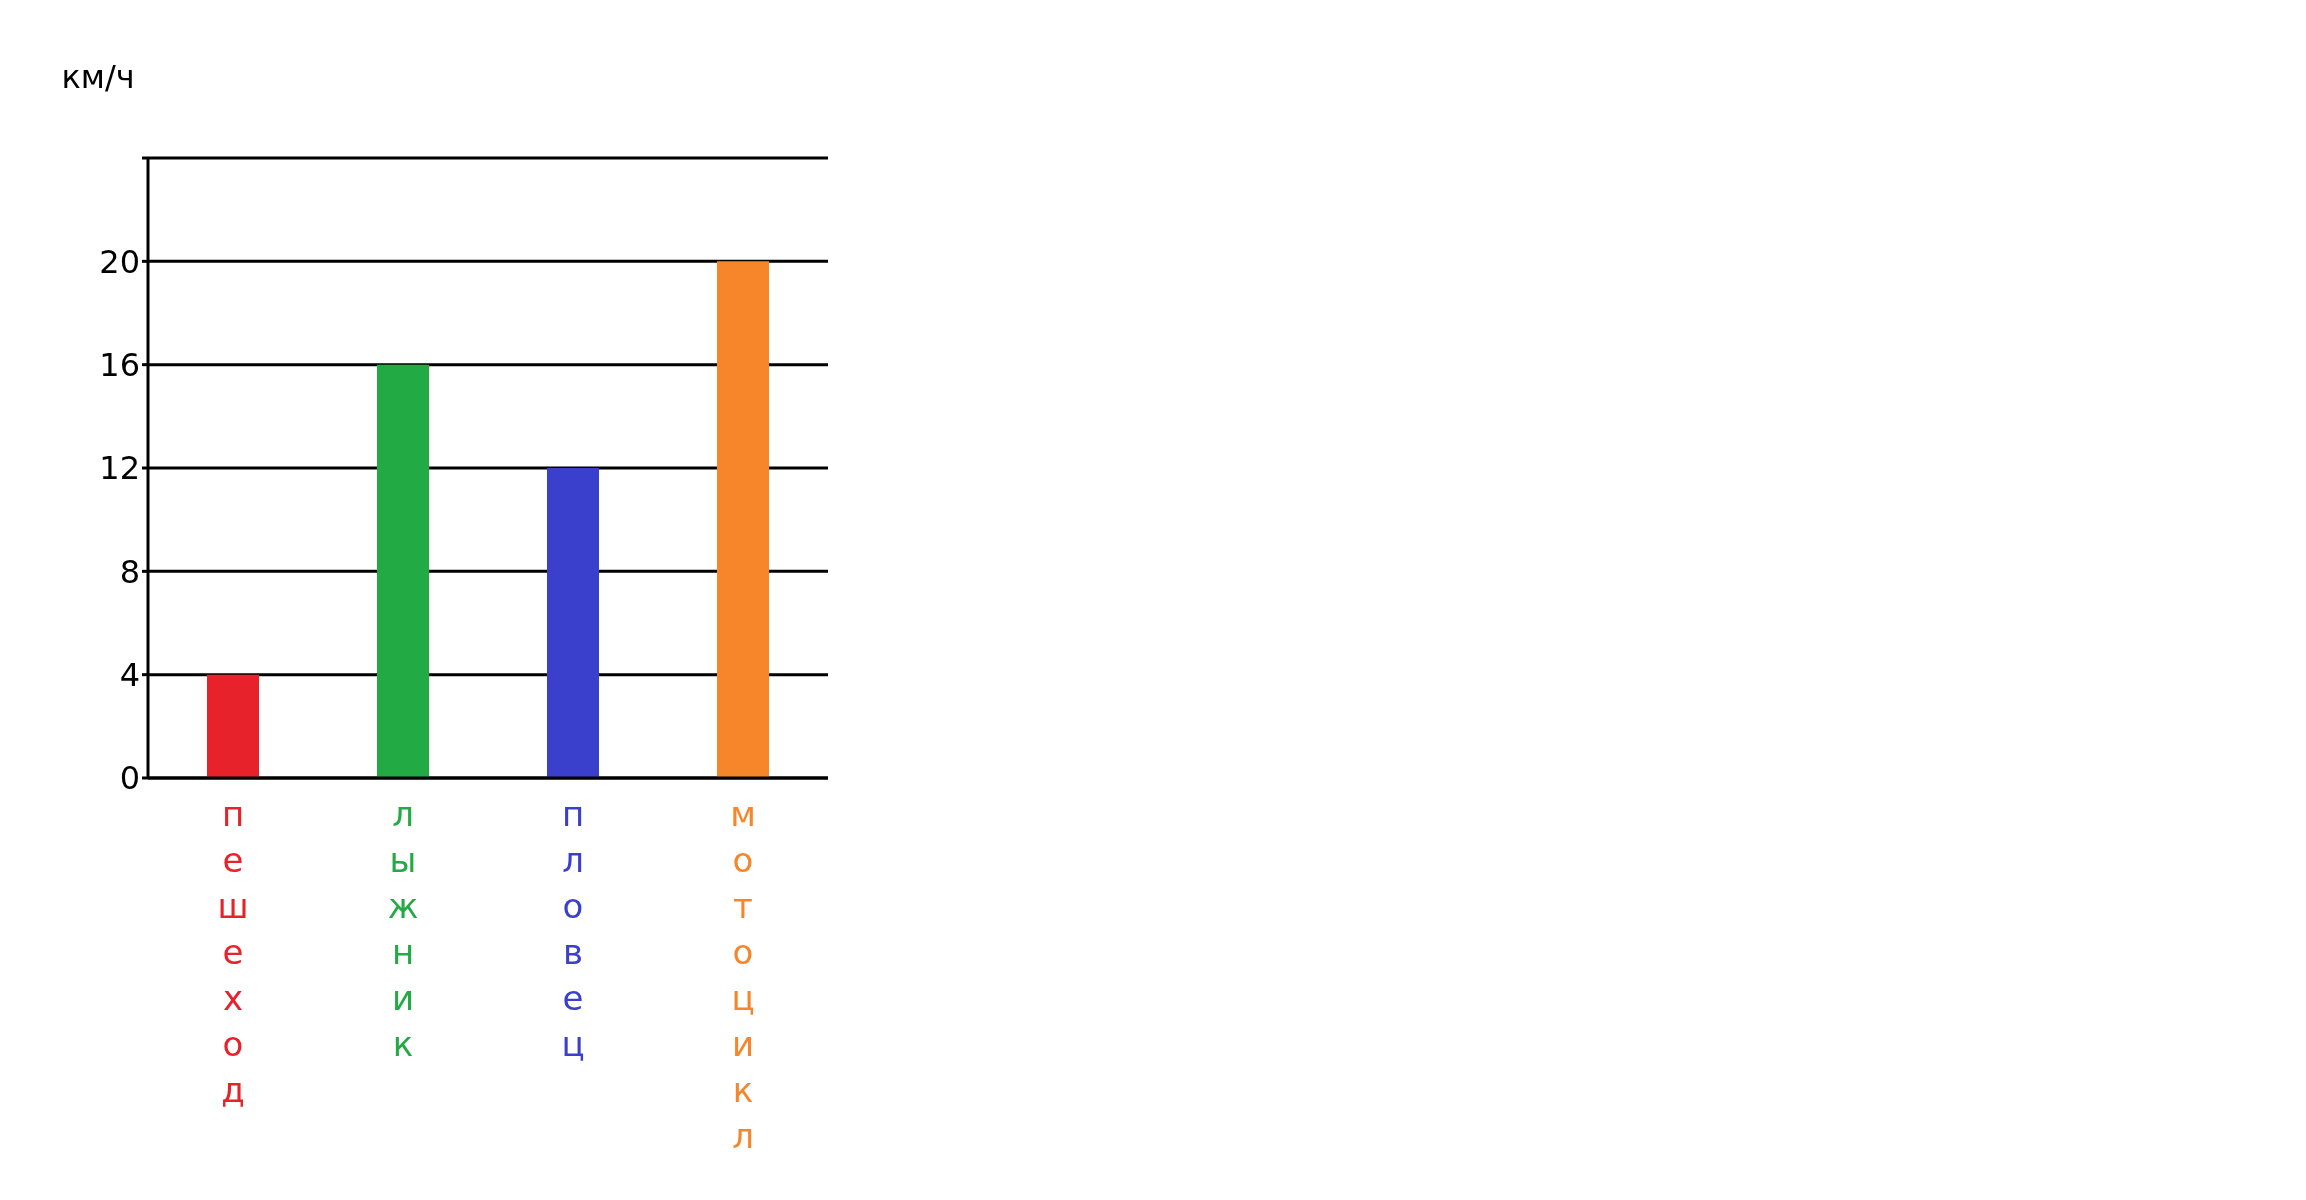 This screenshot has width=2306, height=1200. I want to click on y-tick-label: 8, so click(129, 571).